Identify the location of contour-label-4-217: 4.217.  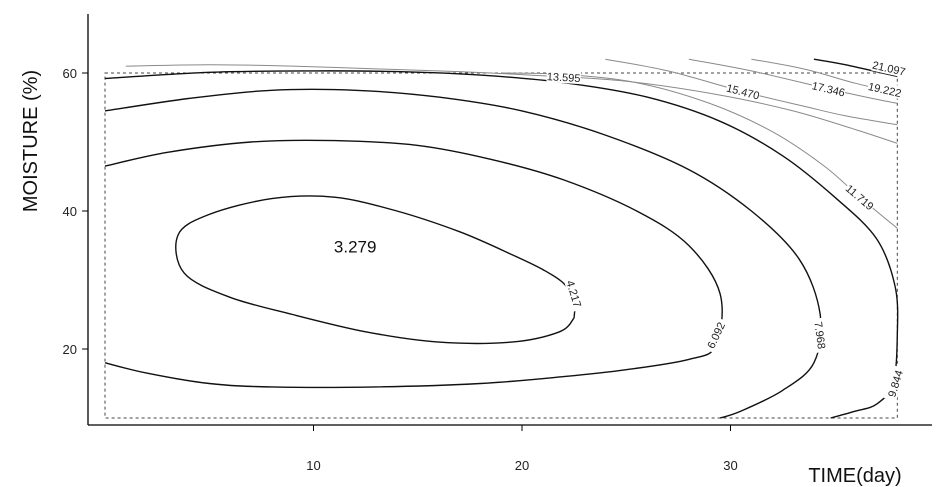
(574, 293).